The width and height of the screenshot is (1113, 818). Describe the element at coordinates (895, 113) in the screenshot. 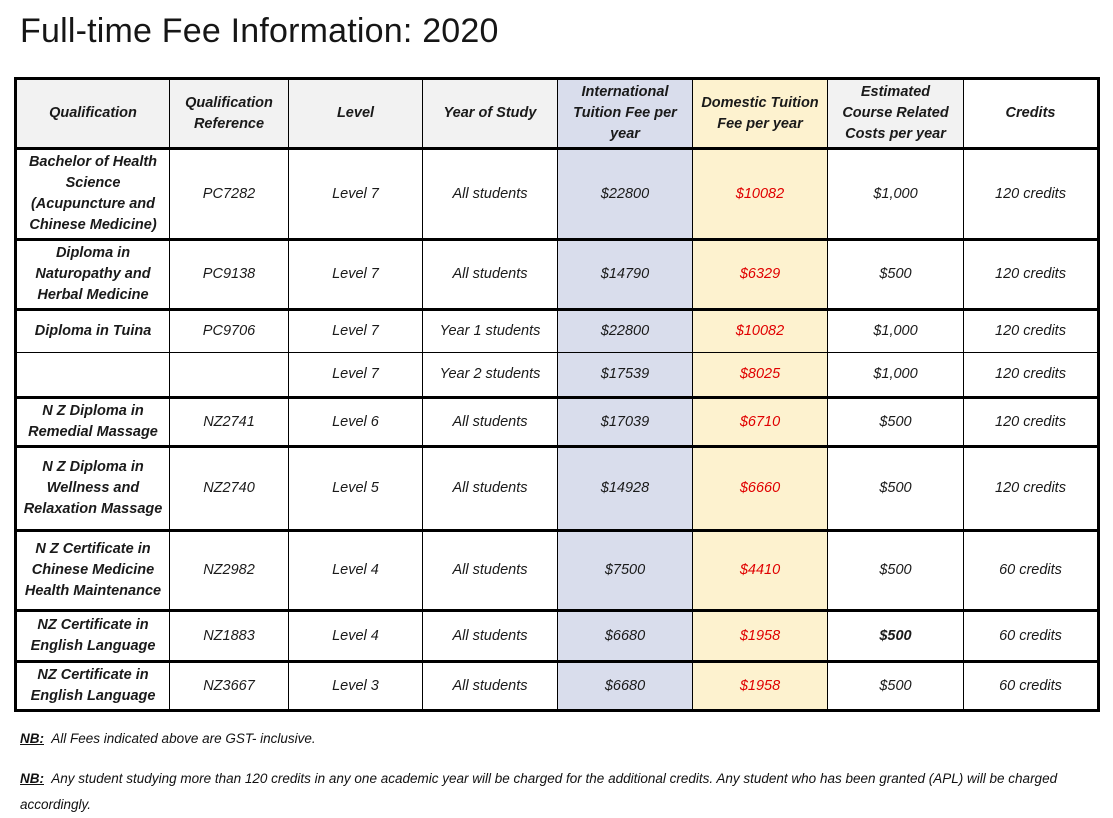

I see `column-header-course-costs: Estimated Course Related Costs per year` at that location.